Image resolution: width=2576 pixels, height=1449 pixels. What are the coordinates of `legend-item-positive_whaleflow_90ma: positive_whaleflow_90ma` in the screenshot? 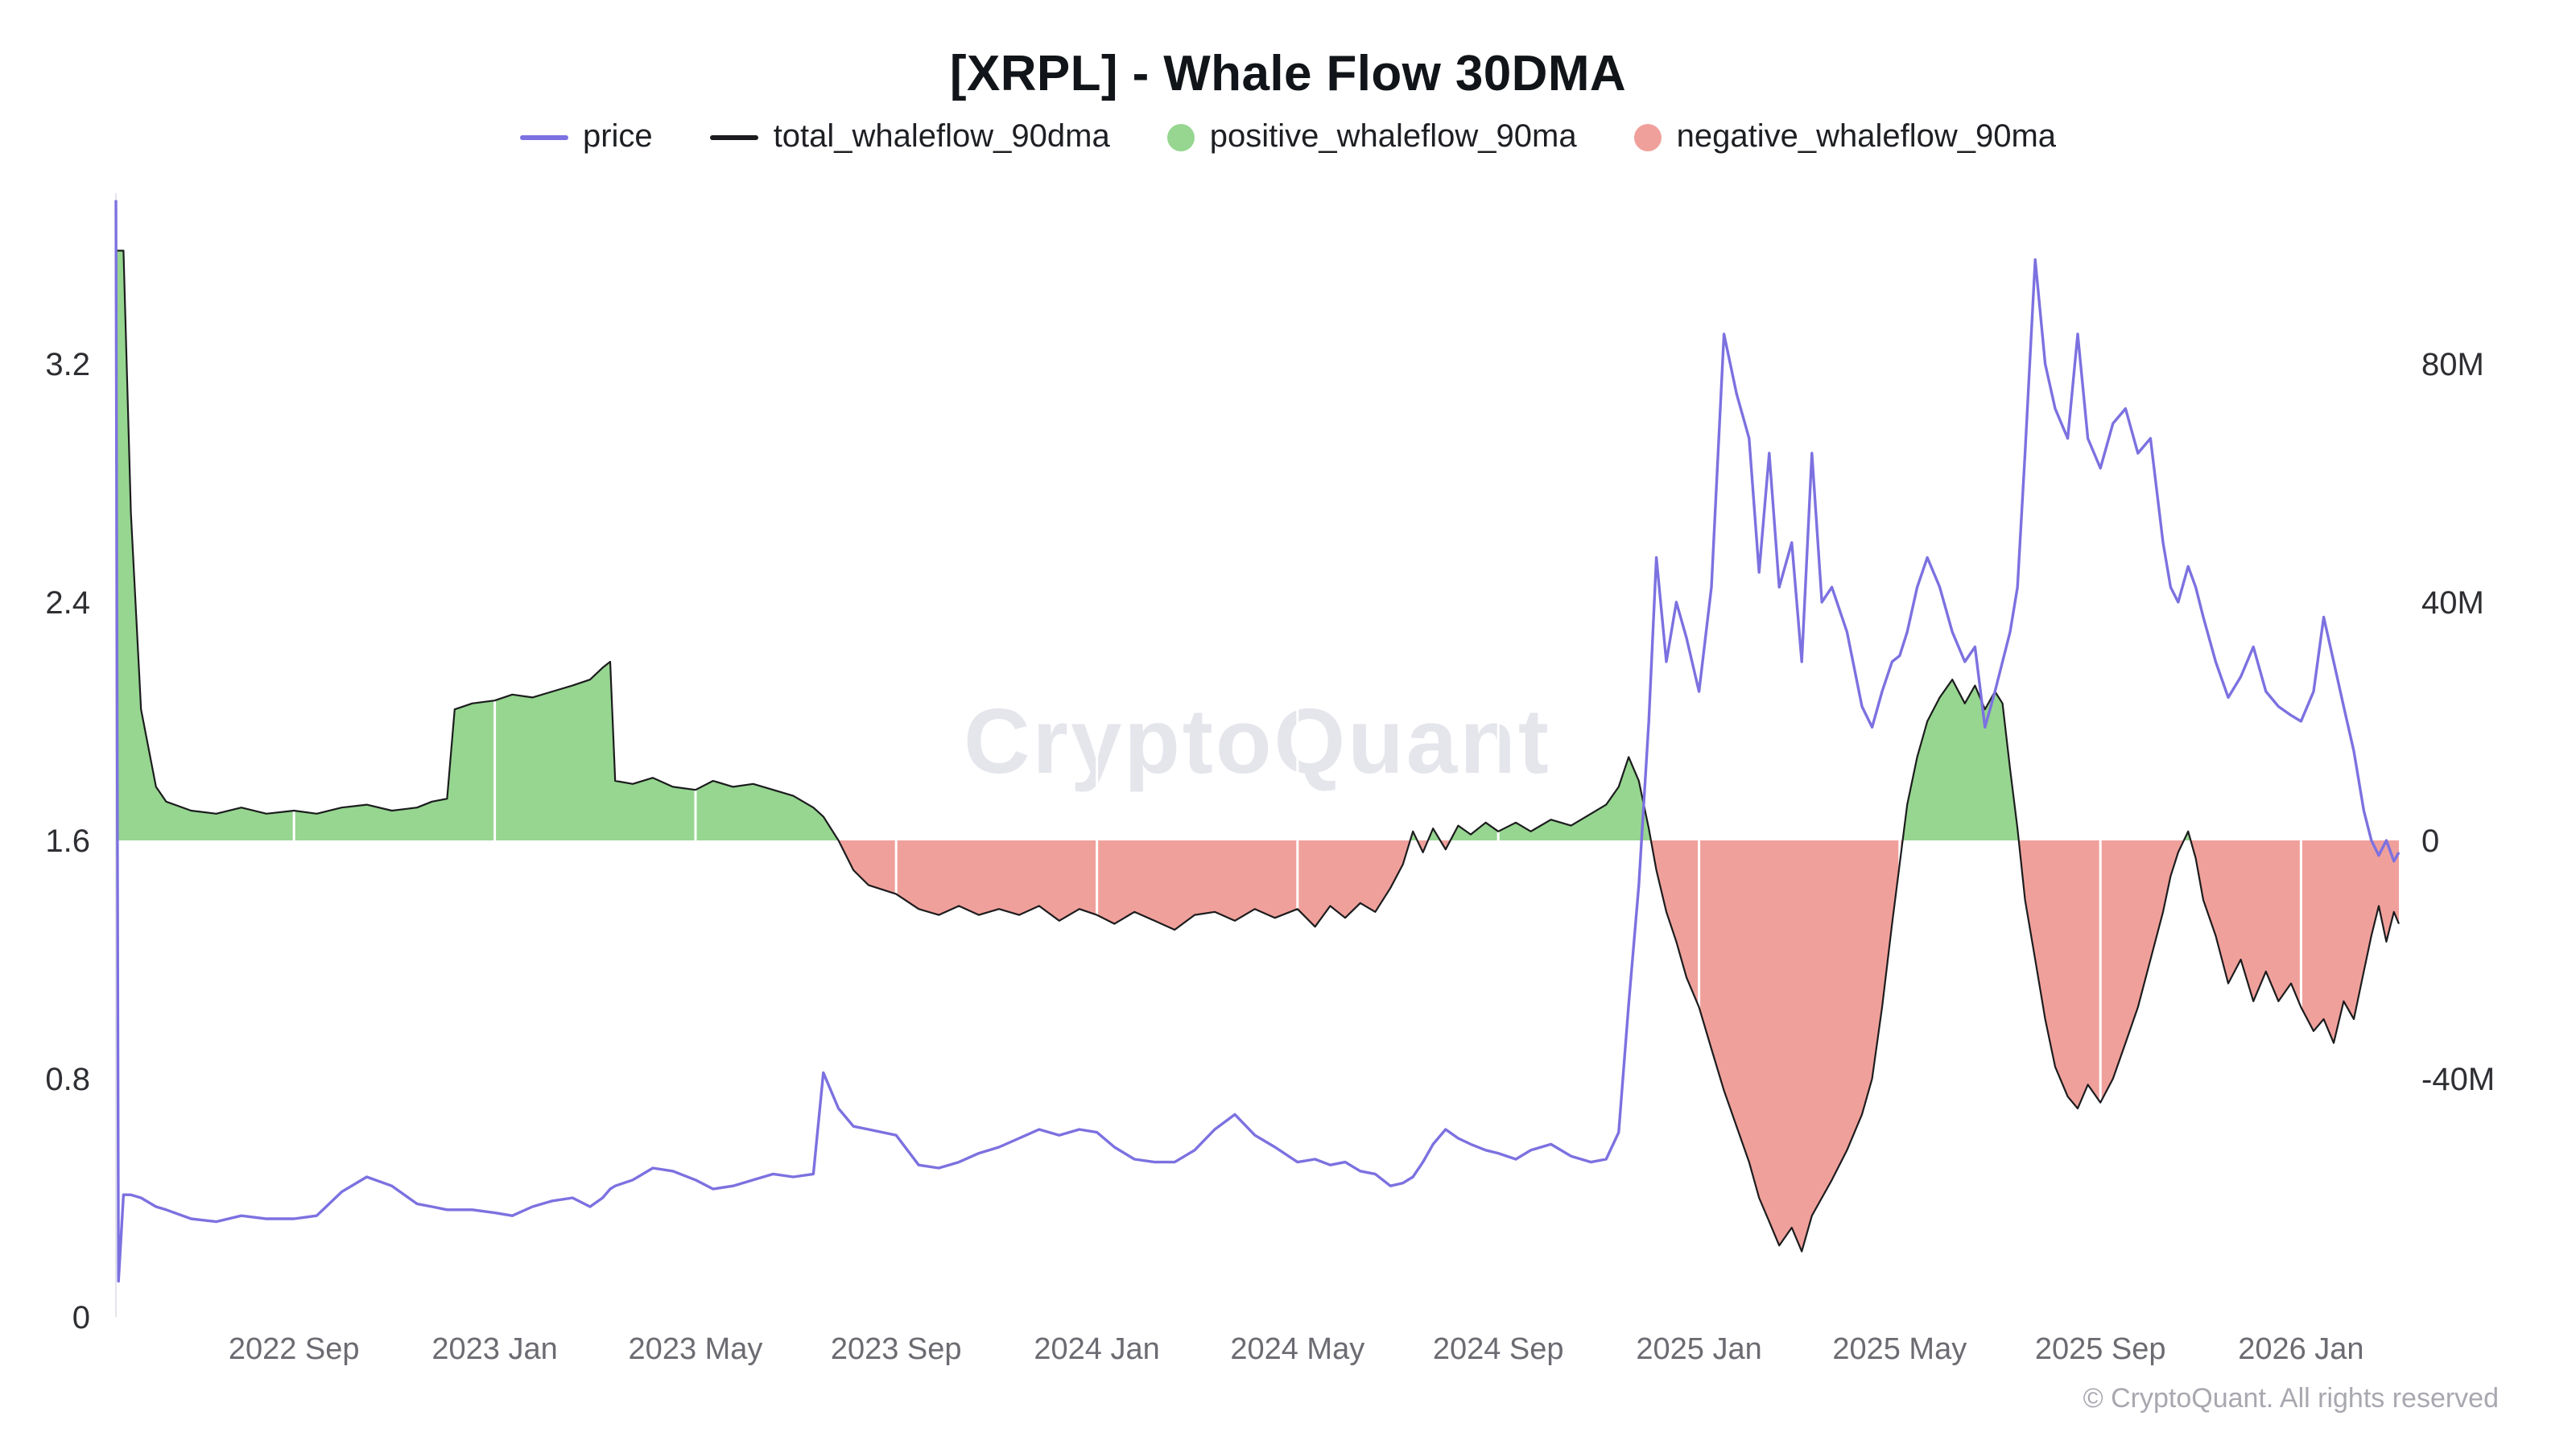 It's located at (1372, 136).